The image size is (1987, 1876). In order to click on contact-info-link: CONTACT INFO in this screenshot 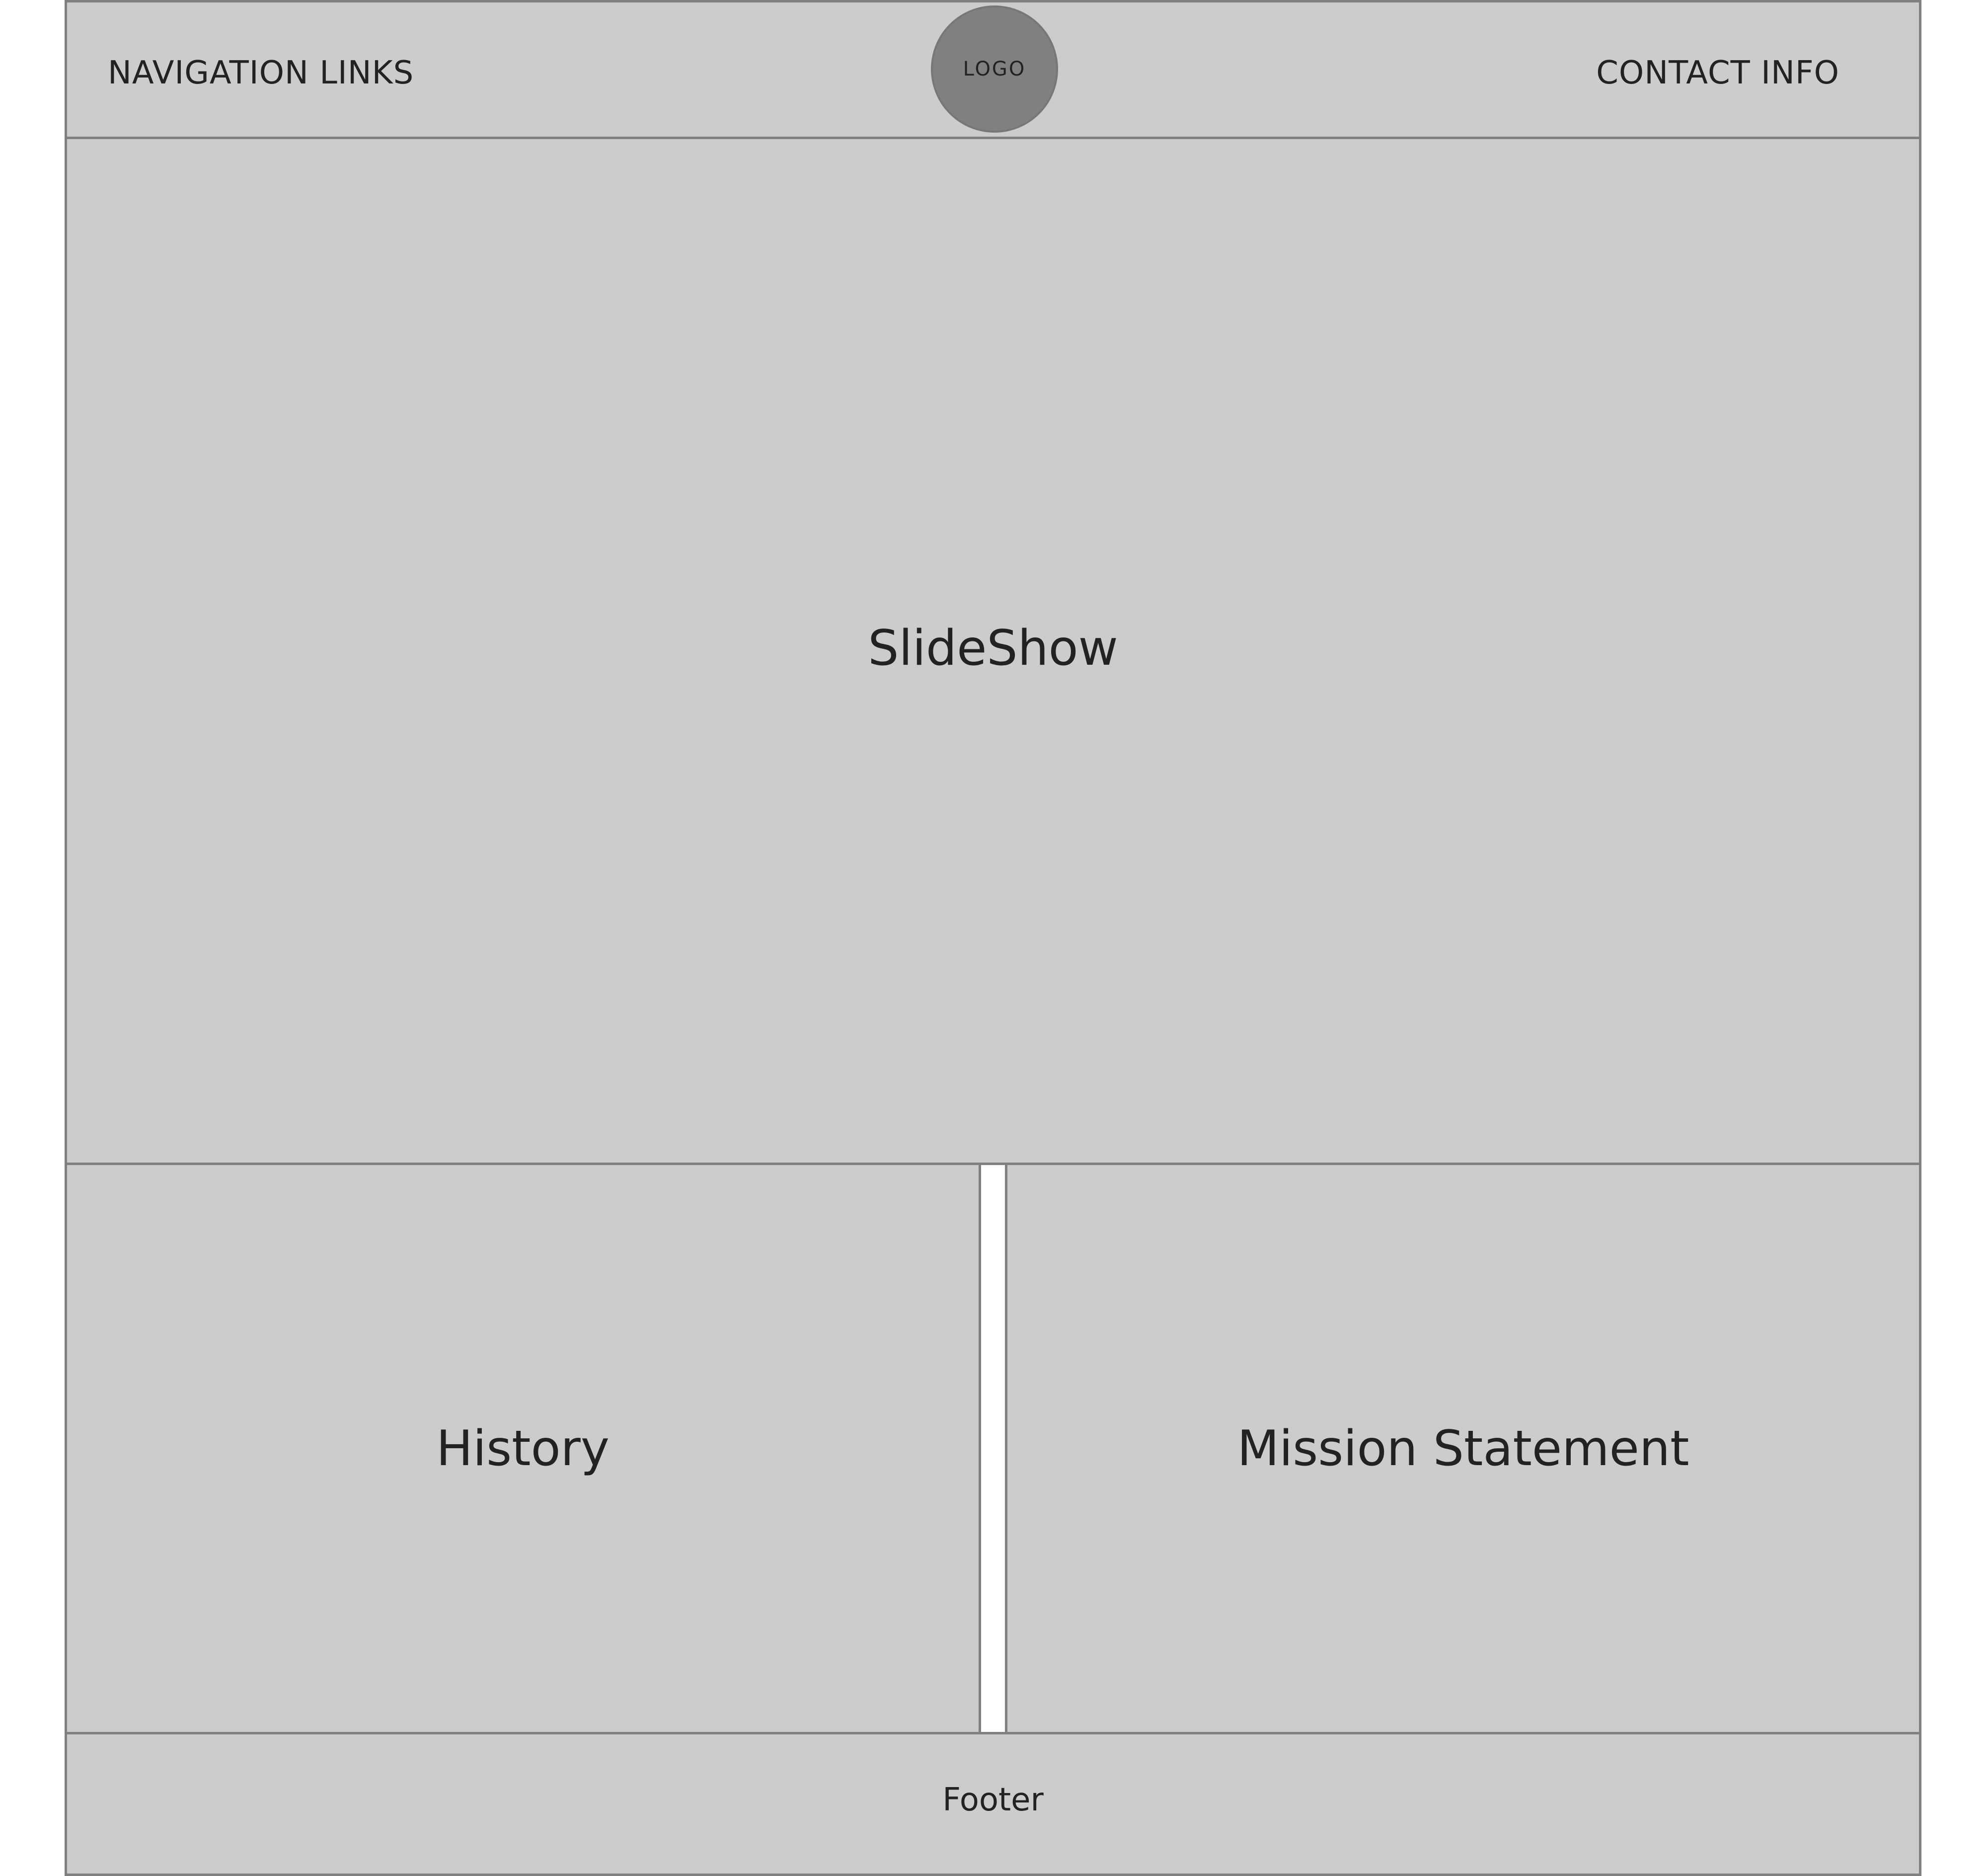, I will do `click(1718, 73)`.